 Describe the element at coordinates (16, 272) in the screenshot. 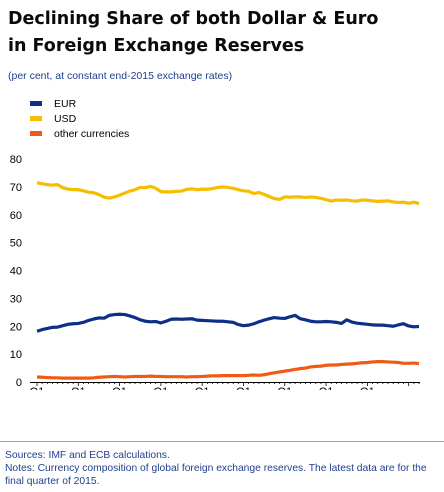

I see `y-tick-label: 40` at that location.